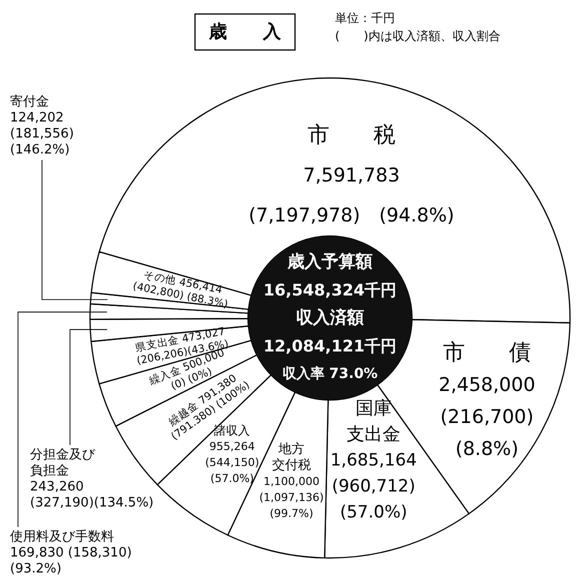 The height and width of the screenshot is (577, 576). Describe the element at coordinates (373, 421) in the screenshot. I see `slice-label: 国庫支出金` at that location.